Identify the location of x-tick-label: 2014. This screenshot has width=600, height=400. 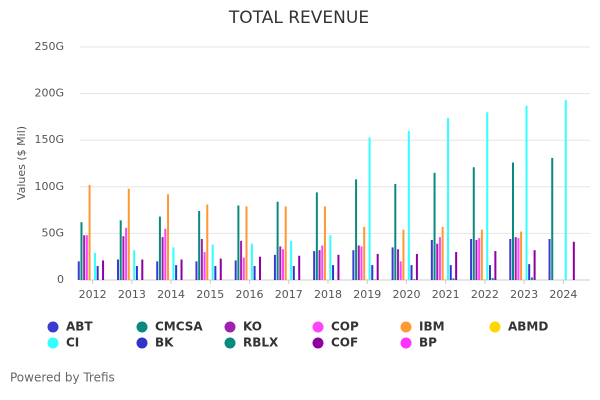
(171, 294).